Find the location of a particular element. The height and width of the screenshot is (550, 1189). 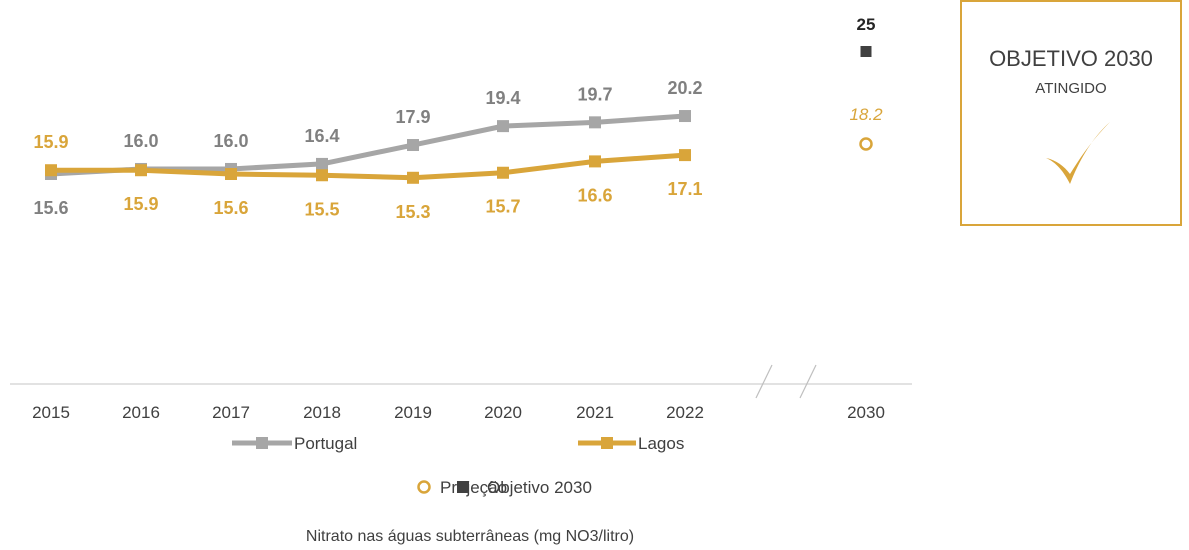

data-label-lagos: 15.6 is located at coordinates (230, 208).